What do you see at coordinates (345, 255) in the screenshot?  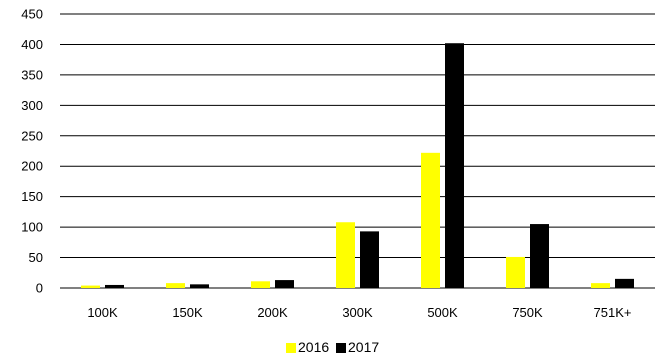 I see `bar-2016-300k` at bounding box center [345, 255].